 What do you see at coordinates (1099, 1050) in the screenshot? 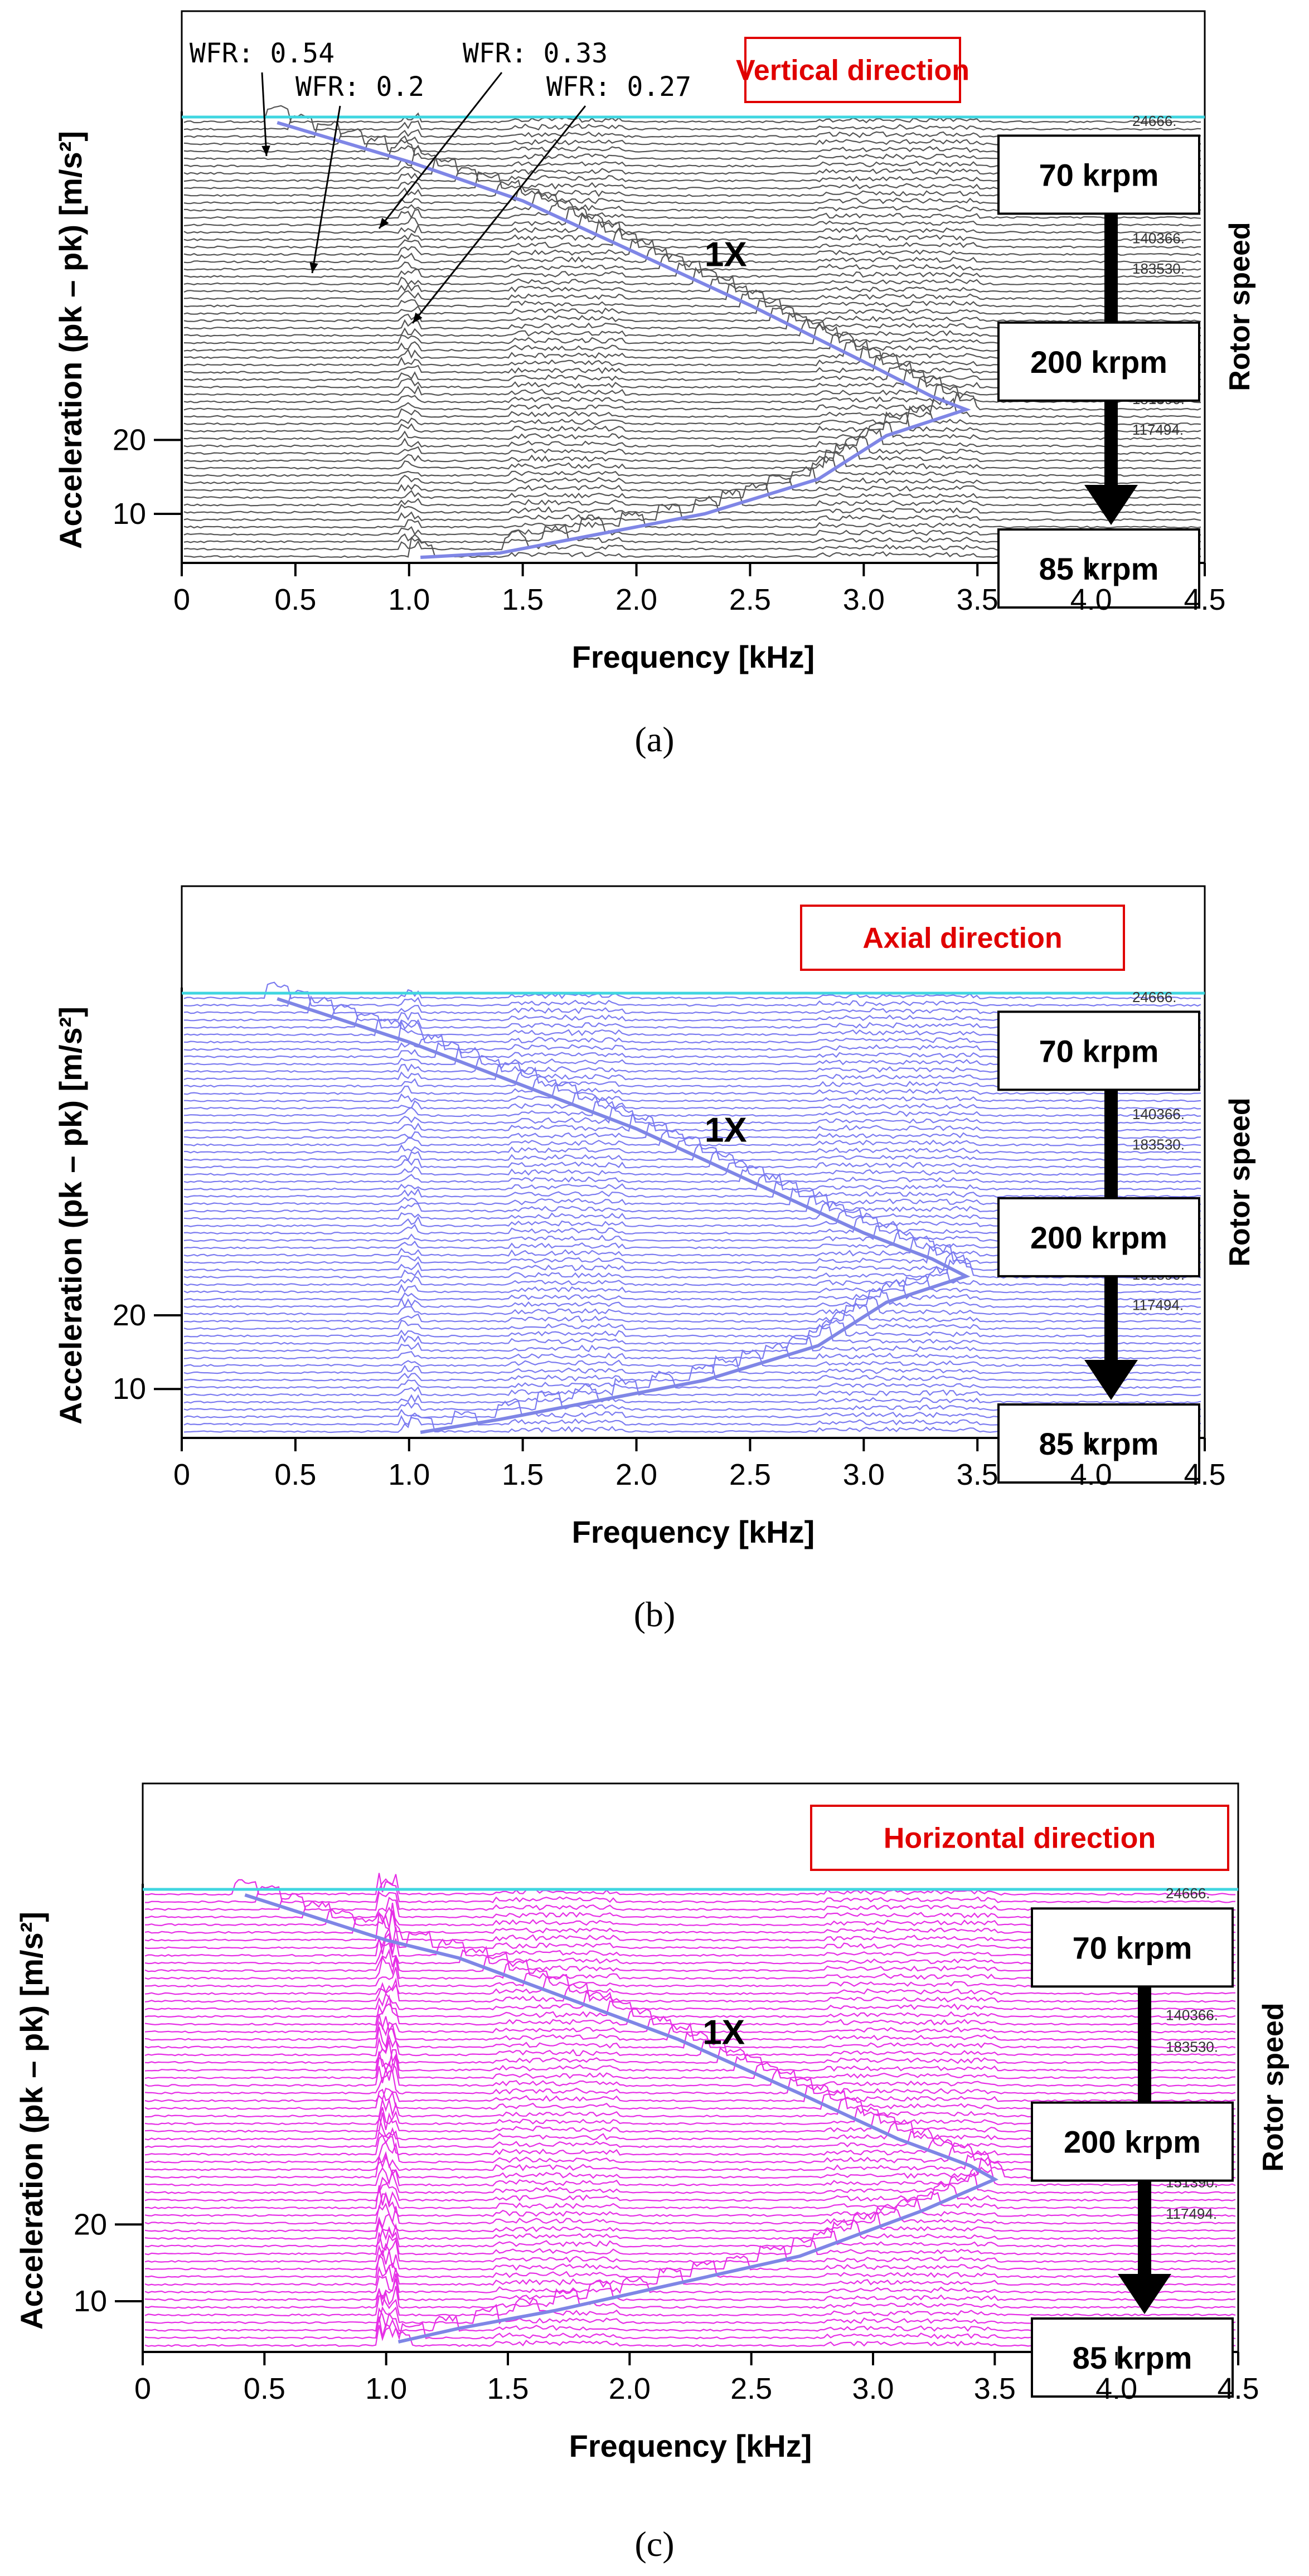
I see `speed-box-label: 70 krpm` at bounding box center [1099, 1050].